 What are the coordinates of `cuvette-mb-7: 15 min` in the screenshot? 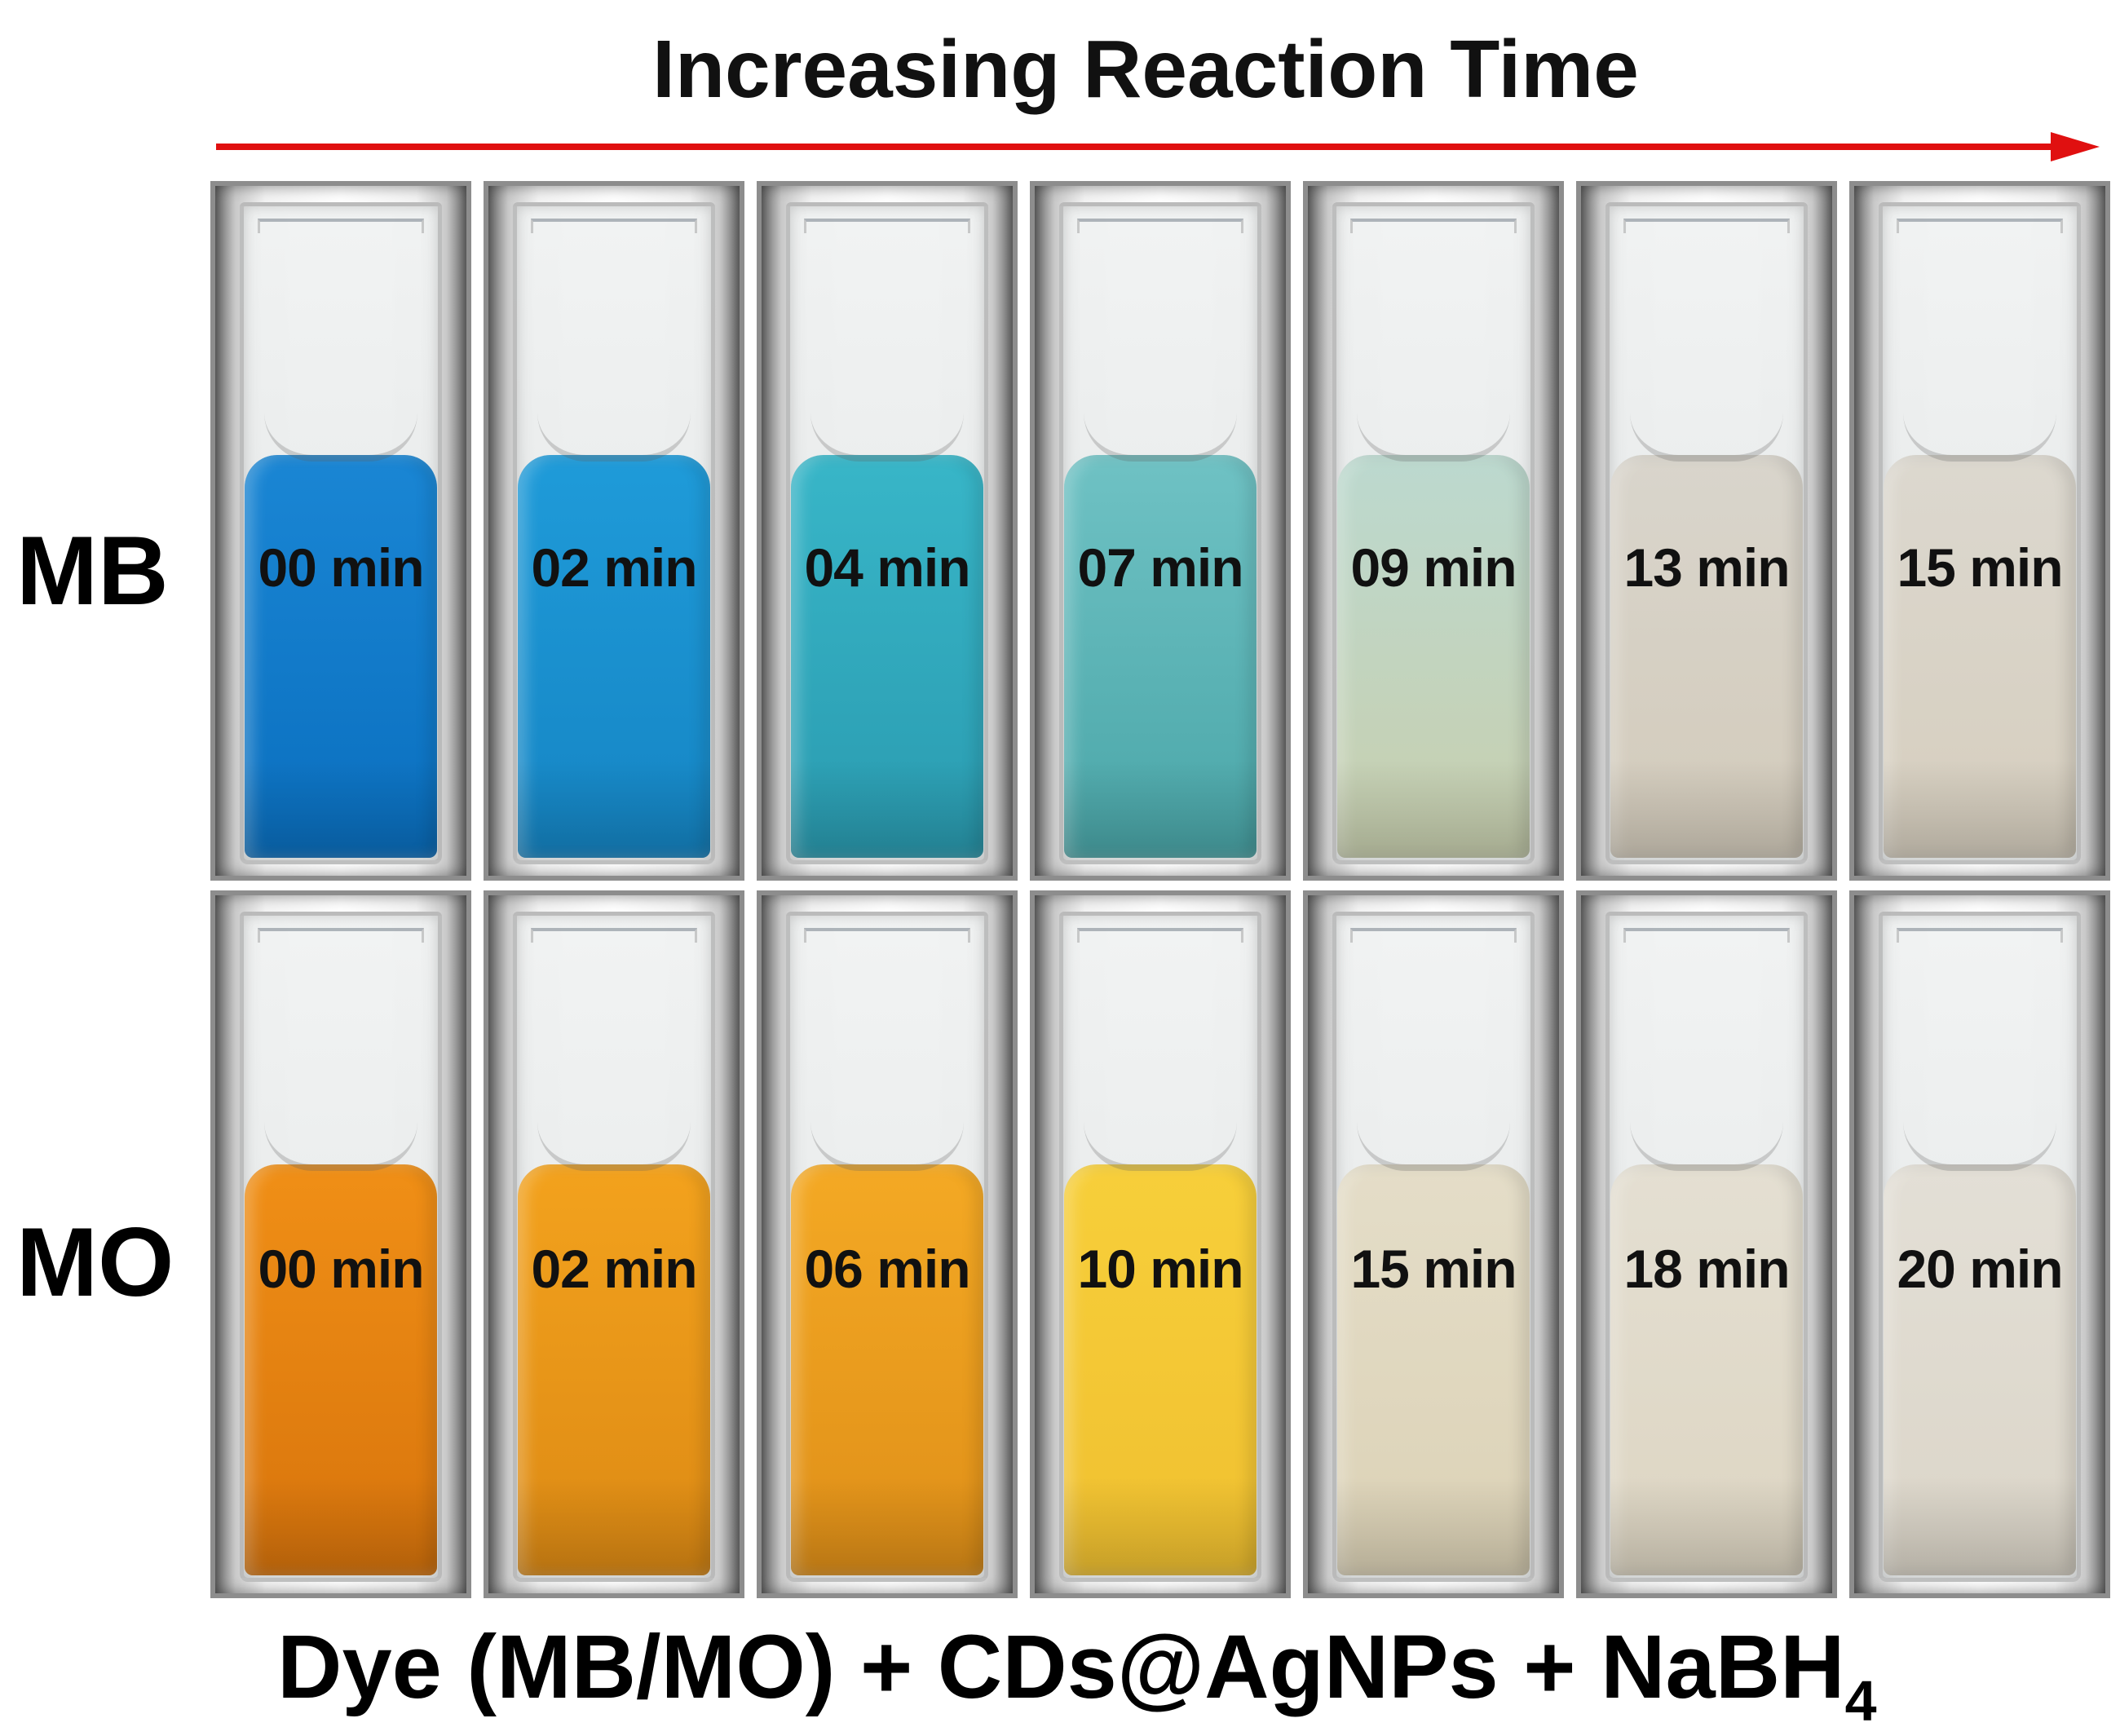 It's located at (1979, 531).